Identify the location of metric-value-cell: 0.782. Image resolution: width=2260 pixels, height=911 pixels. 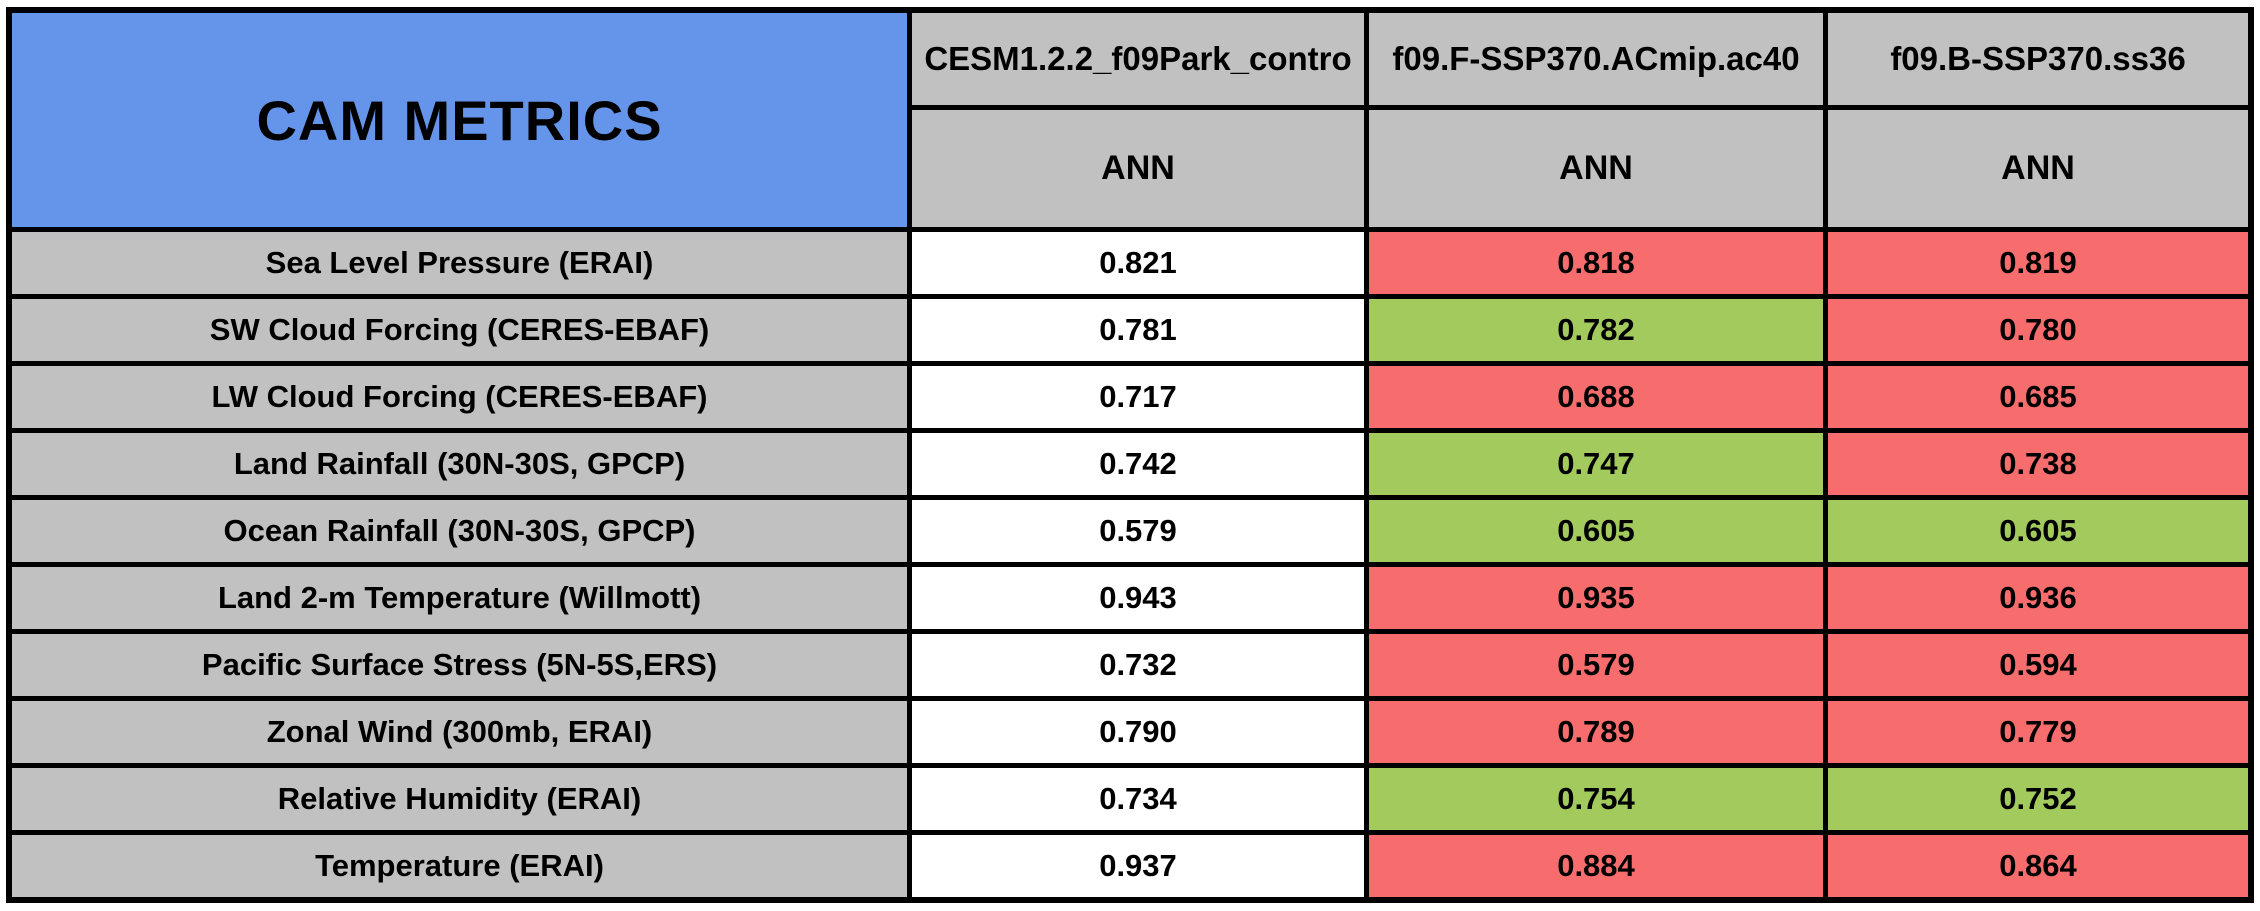
(1596, 330).